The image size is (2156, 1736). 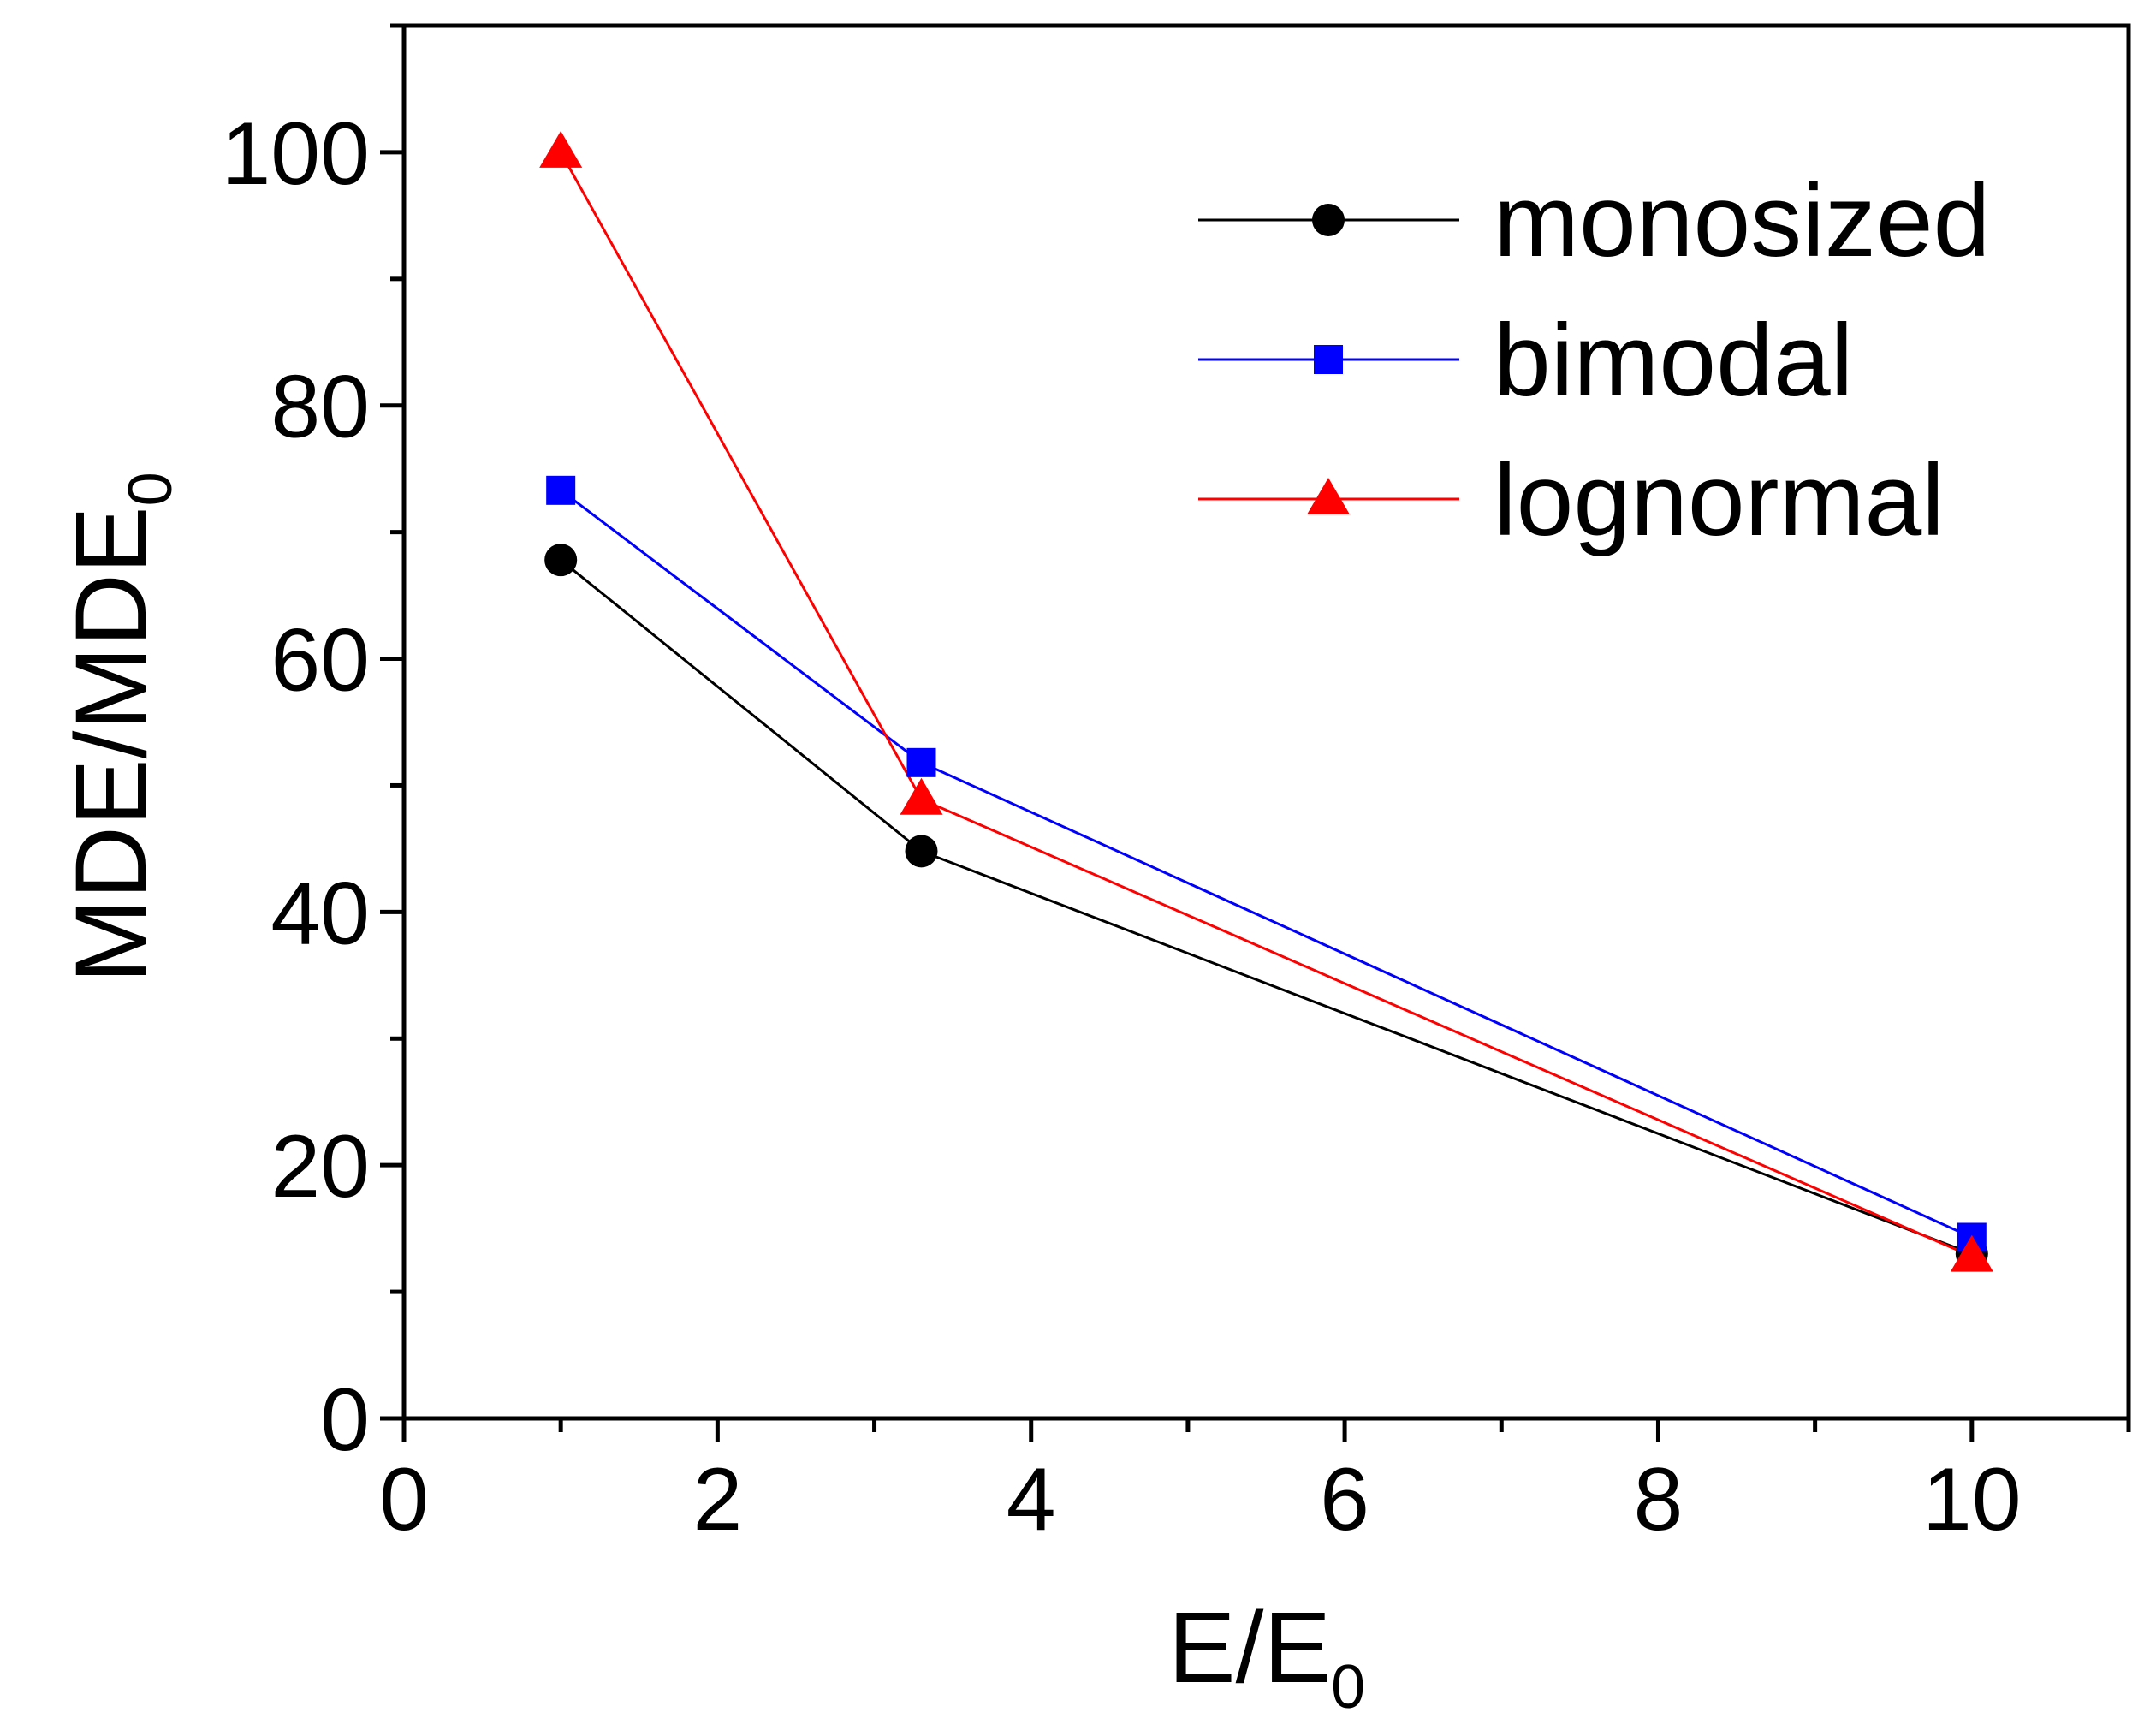 I want to click on x-axis-title: E/E0, so click(x=1266, y=1656).